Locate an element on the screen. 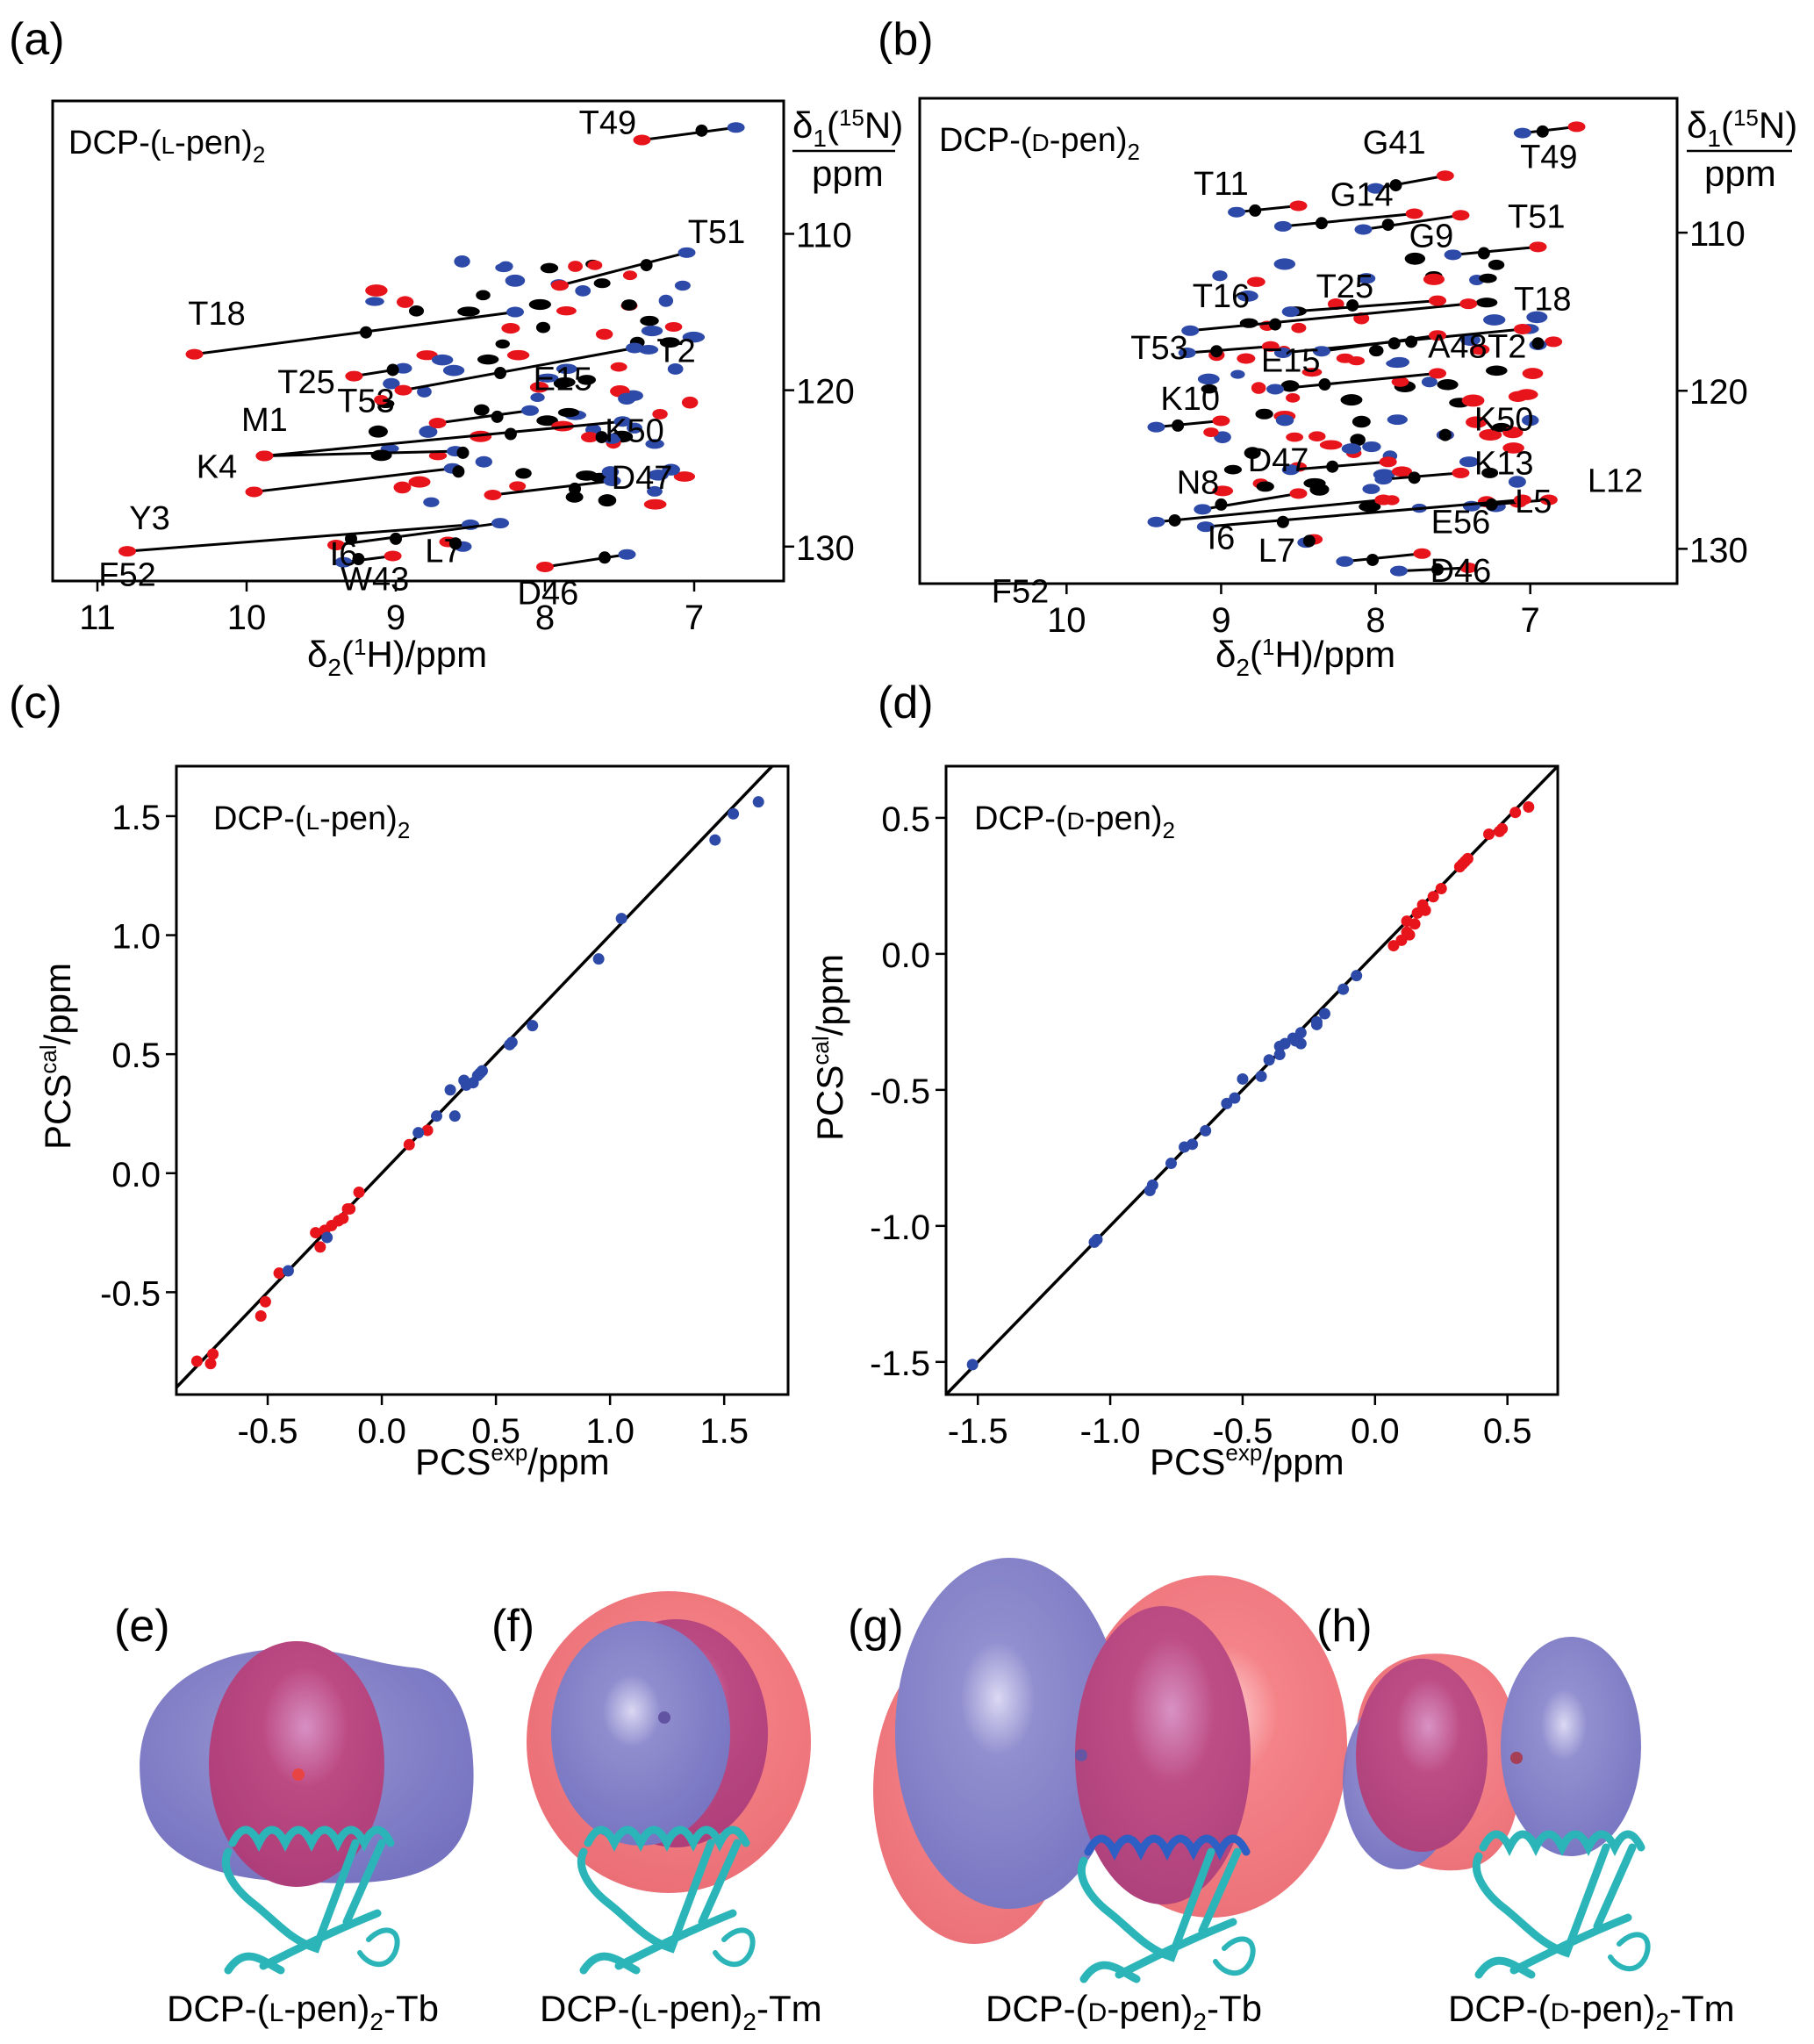  peak-label: G9 is located at coordinates (1432, 237).